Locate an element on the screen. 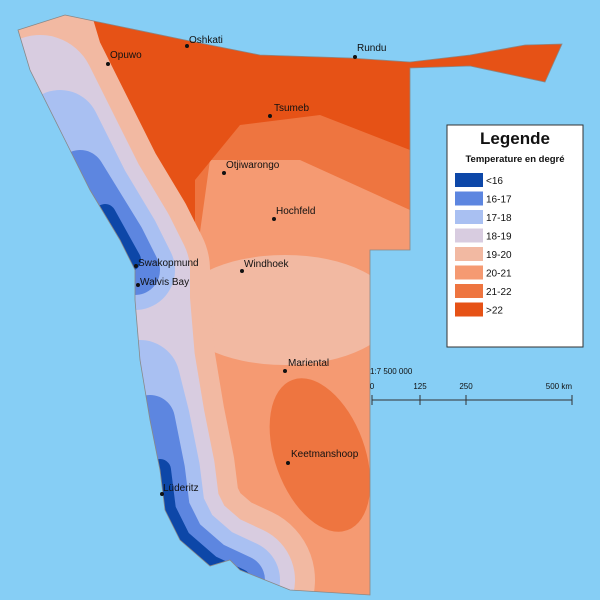 This screenshot has width=600, height=600. scale-label: 250 is located at coordinates (466, 386).